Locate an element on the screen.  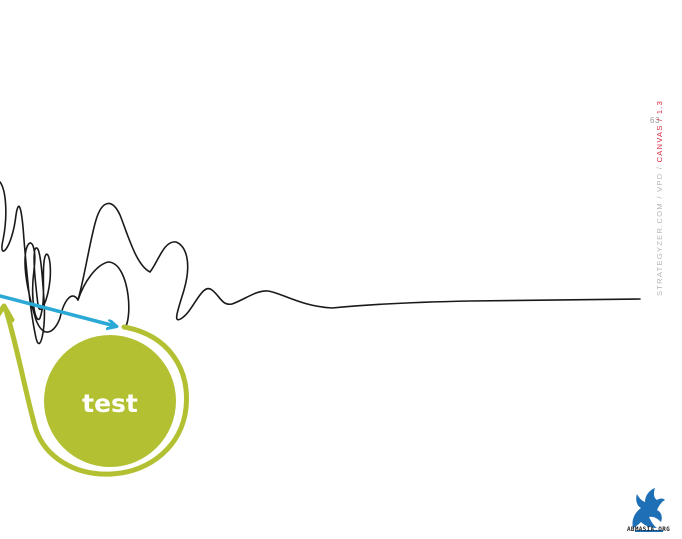
test-bubble is located at coordinates (110, 401).